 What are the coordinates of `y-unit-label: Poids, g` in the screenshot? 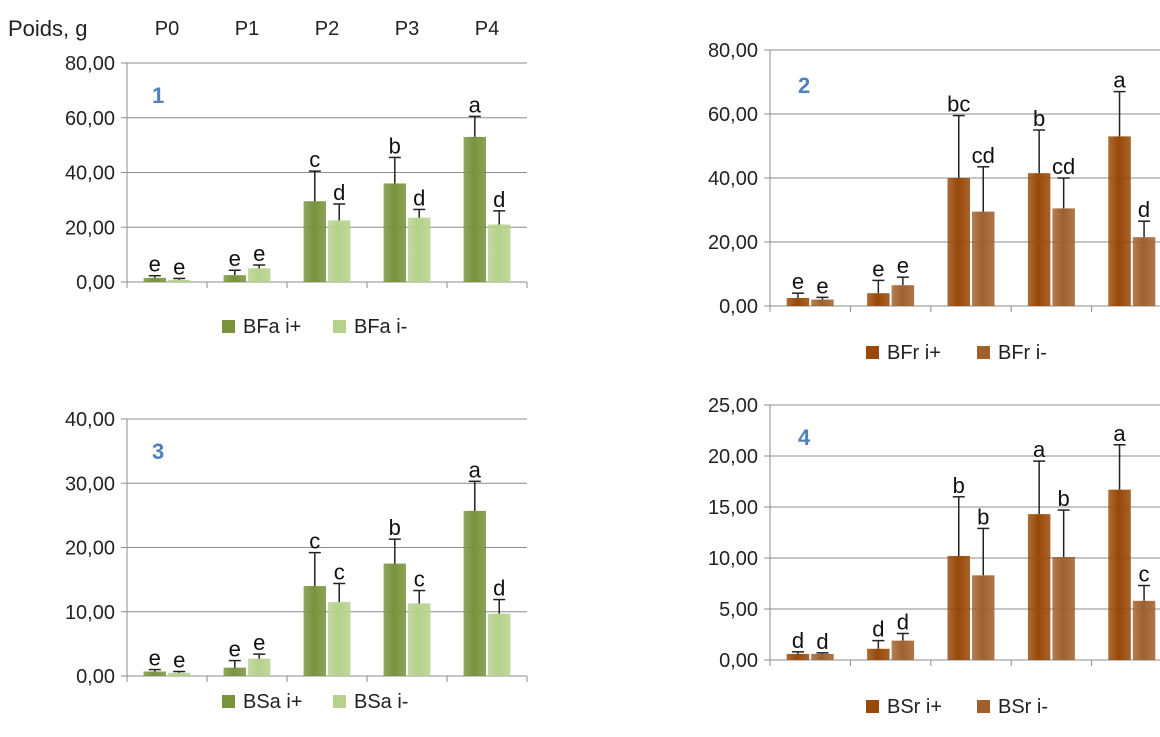 It's located at (48, 28).